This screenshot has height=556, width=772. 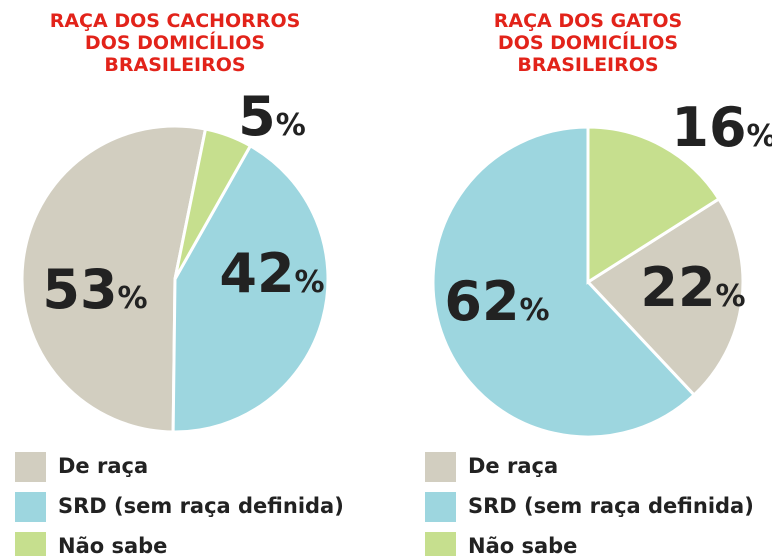 What do you see at coordinates (588, 21) in the screenshot?
I see `chart-title: RAÇA DOS GATOS` at bounding box center [588, 21].